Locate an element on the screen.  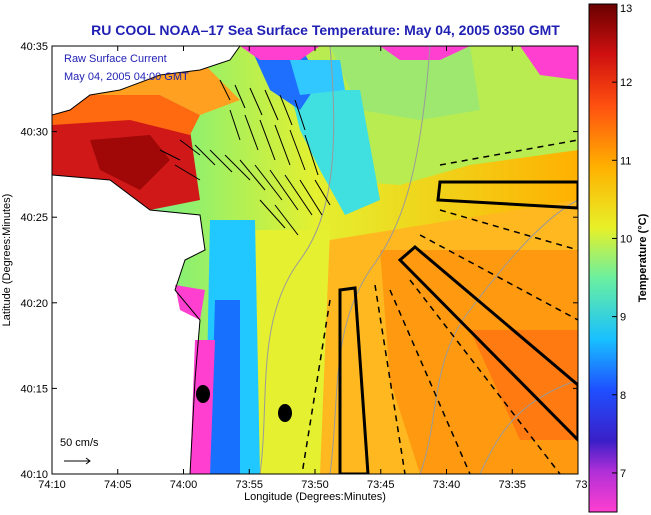
colorbar-label: Temperature (°C) is located at coordinates (643, 257).